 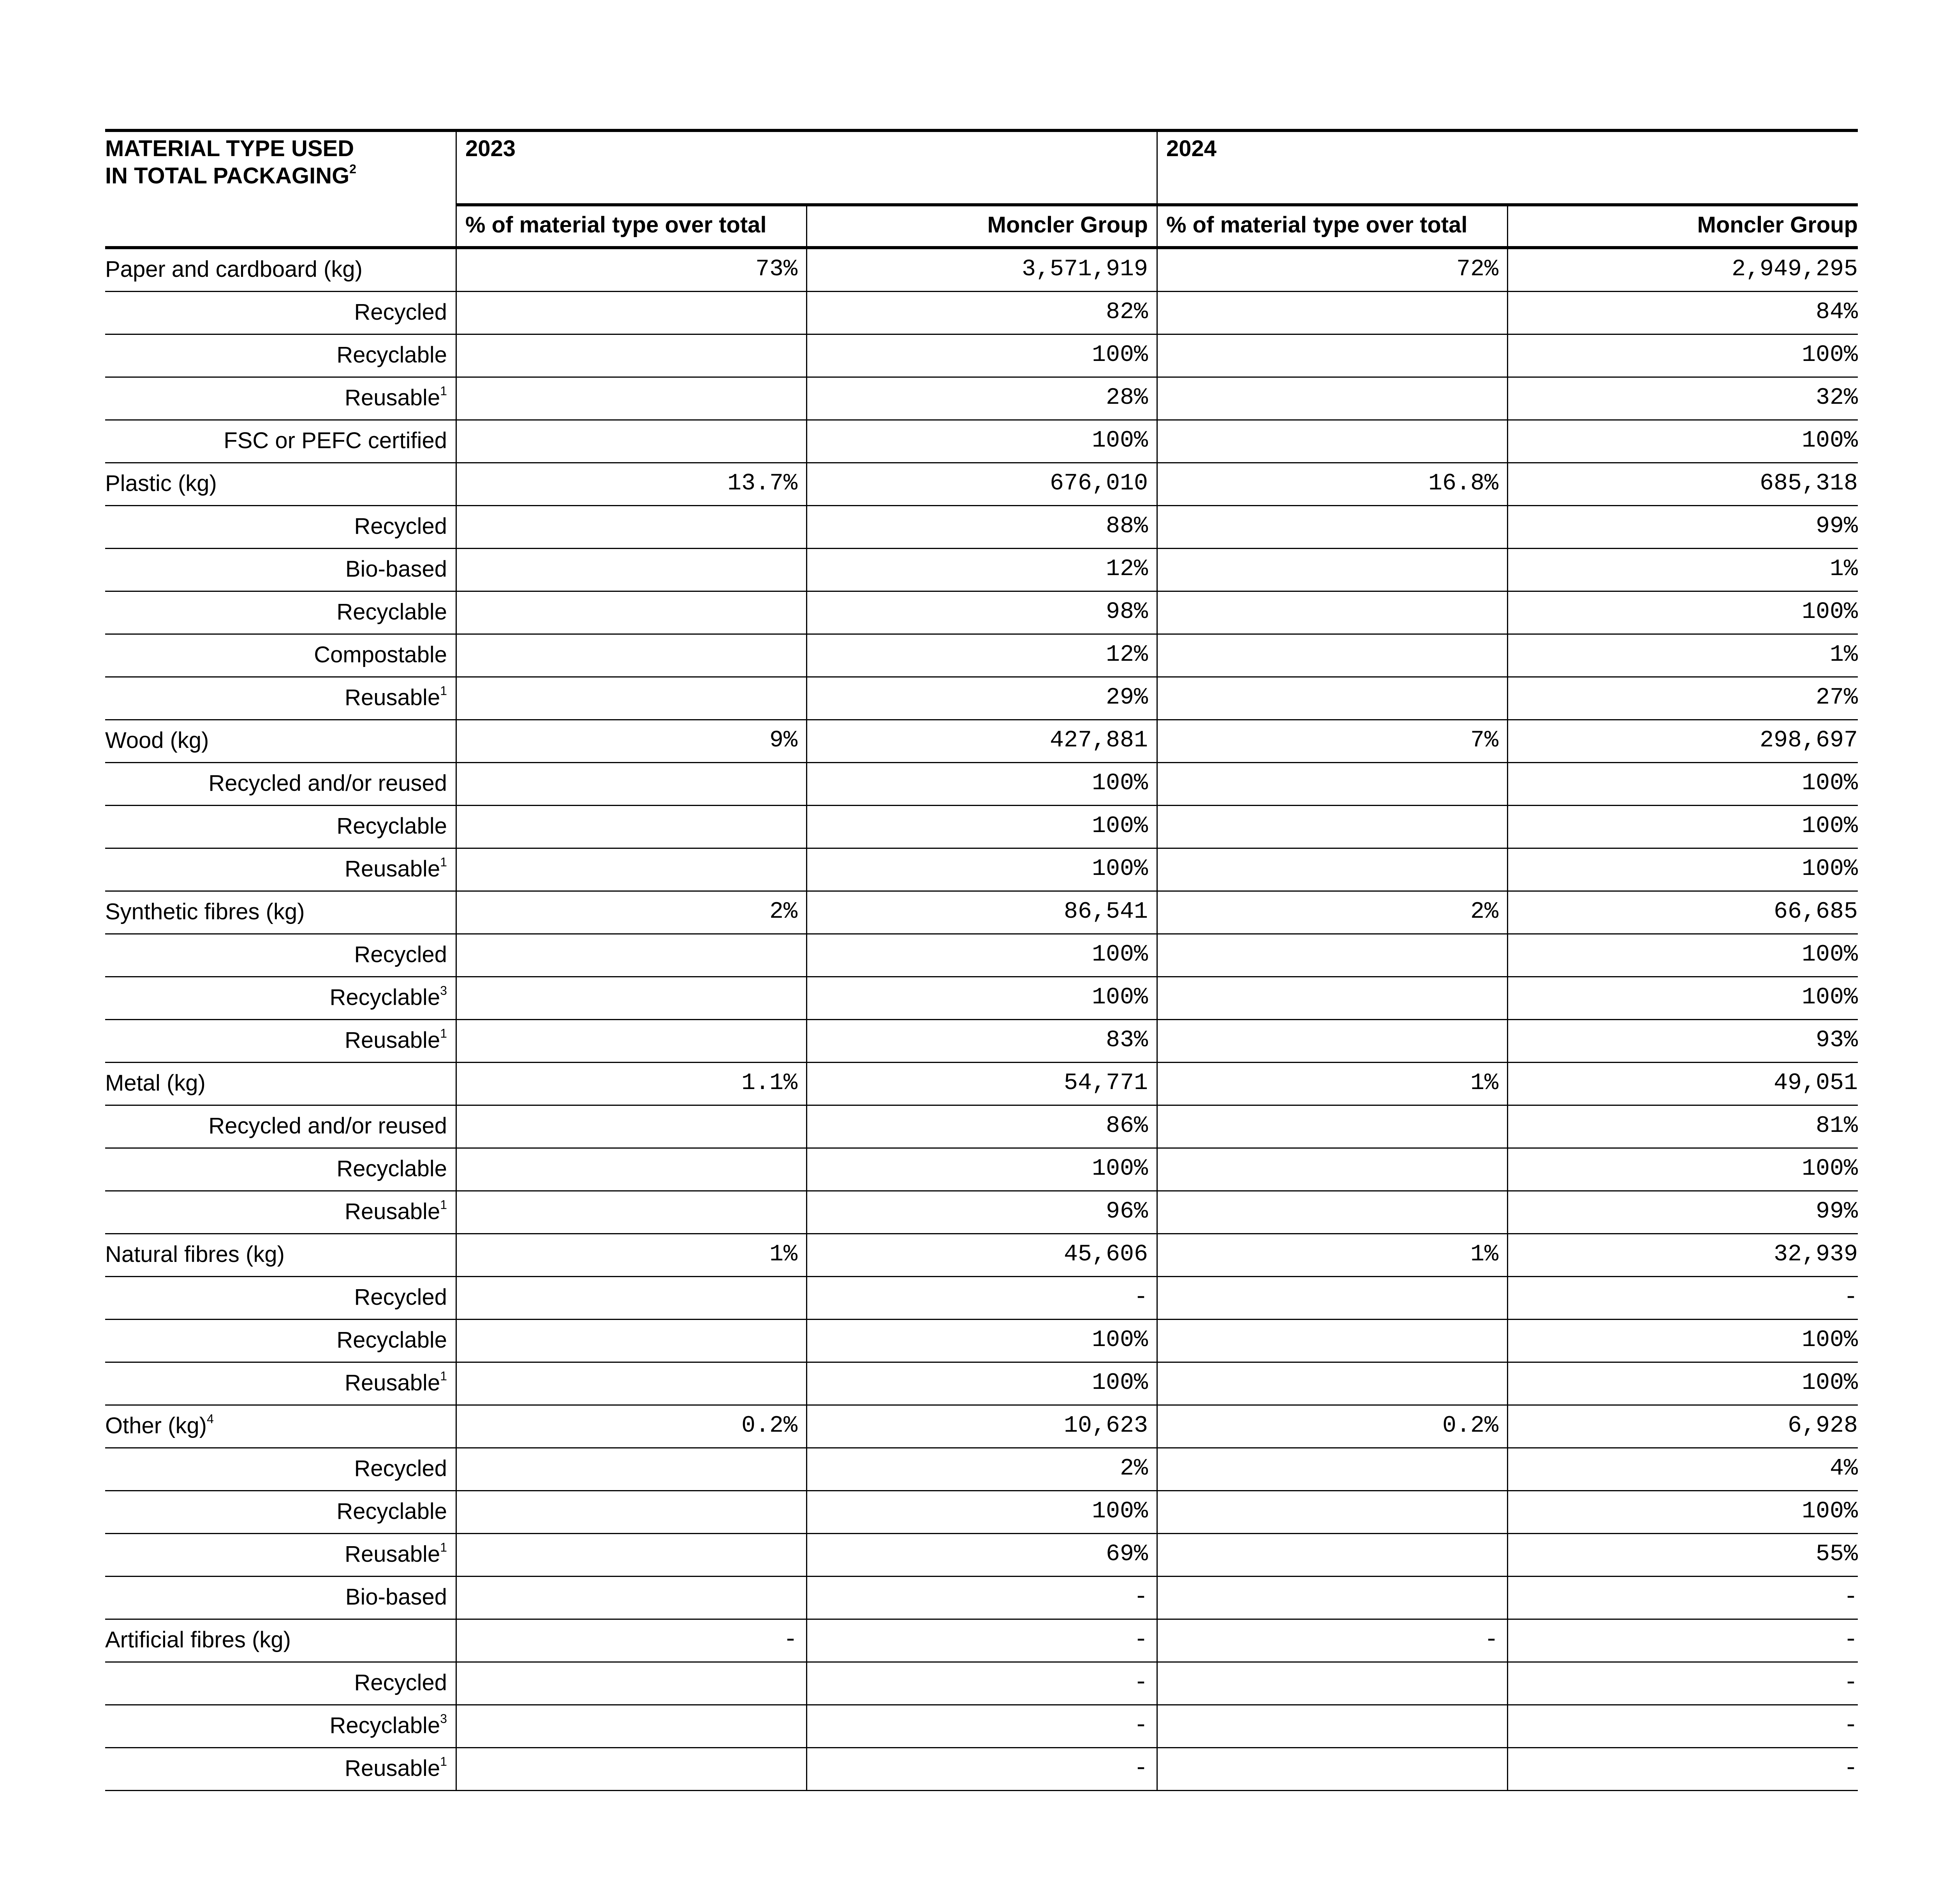 What do you see at coordinates (234, 269) in the screenshot?
I see `row-label-text: Paper and cardboard (kg)` at bounding box center [234, 269].